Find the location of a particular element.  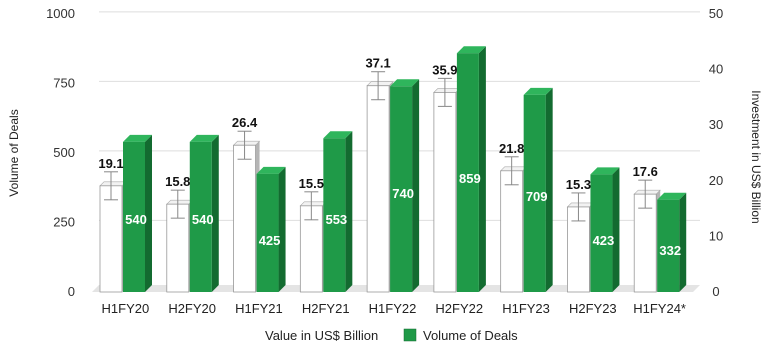

y2-tick-label: 40 is located at coordinates (716, 69).